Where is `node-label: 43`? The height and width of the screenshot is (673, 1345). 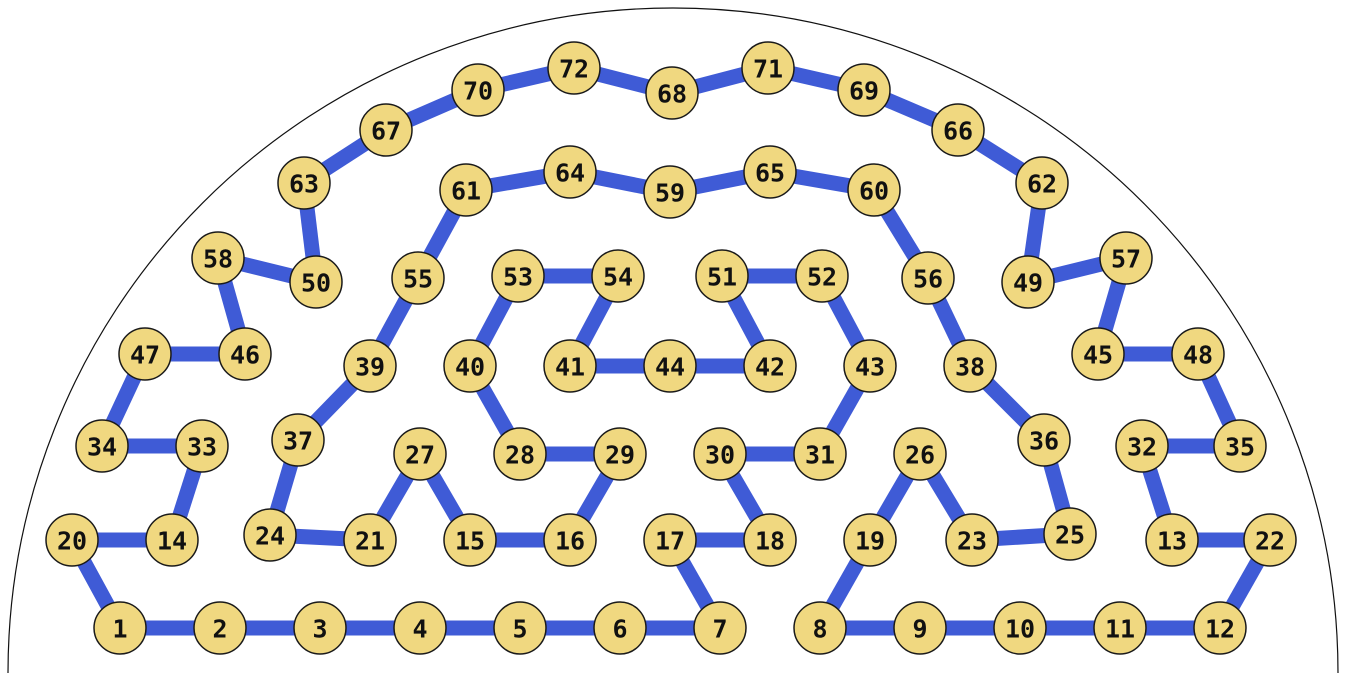
node-label: 43 is located at coordinates (870, 367).